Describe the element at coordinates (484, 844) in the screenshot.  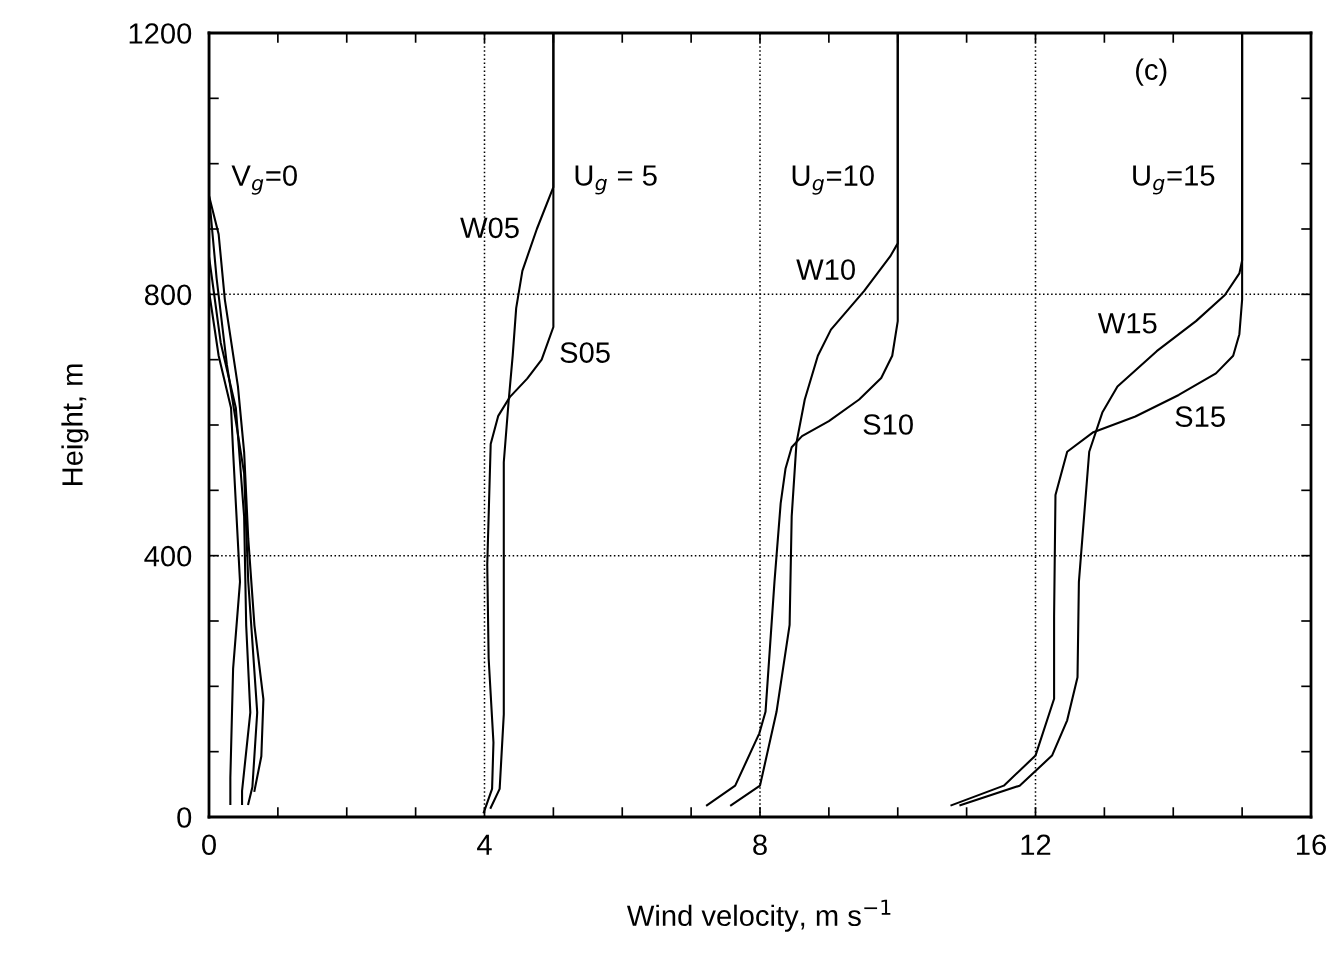
I see `x-tick-label: 4` at that location.